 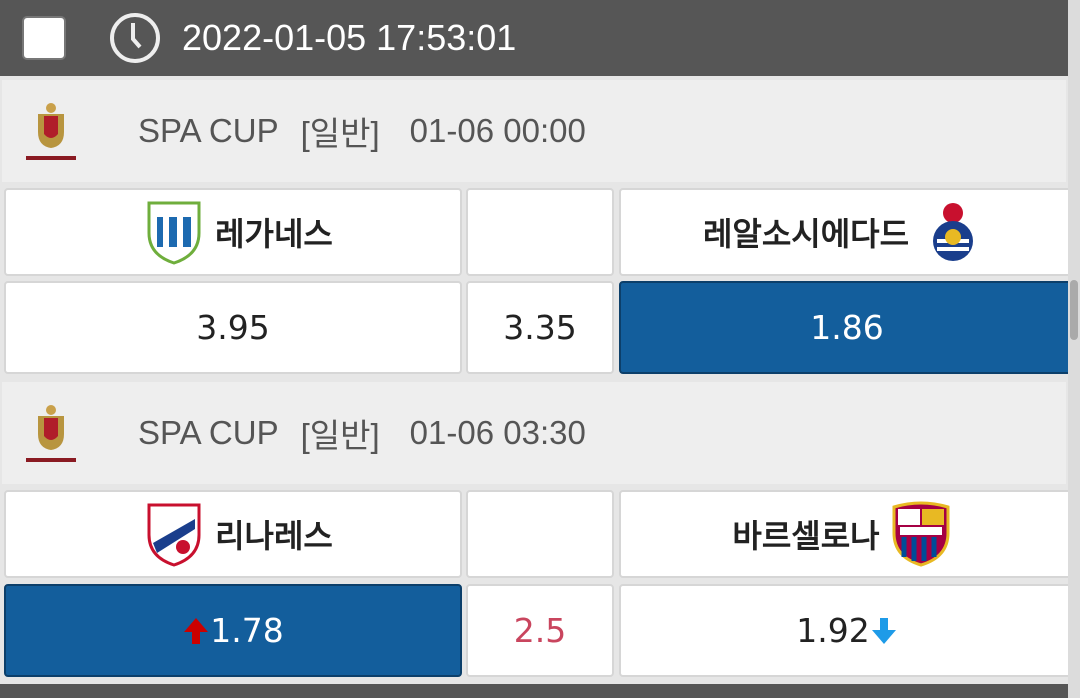 What do you see at coordinates (274, 536) in the screenshot?
I see `home-team-name: 리나레스` at bounding box center [274, 536].